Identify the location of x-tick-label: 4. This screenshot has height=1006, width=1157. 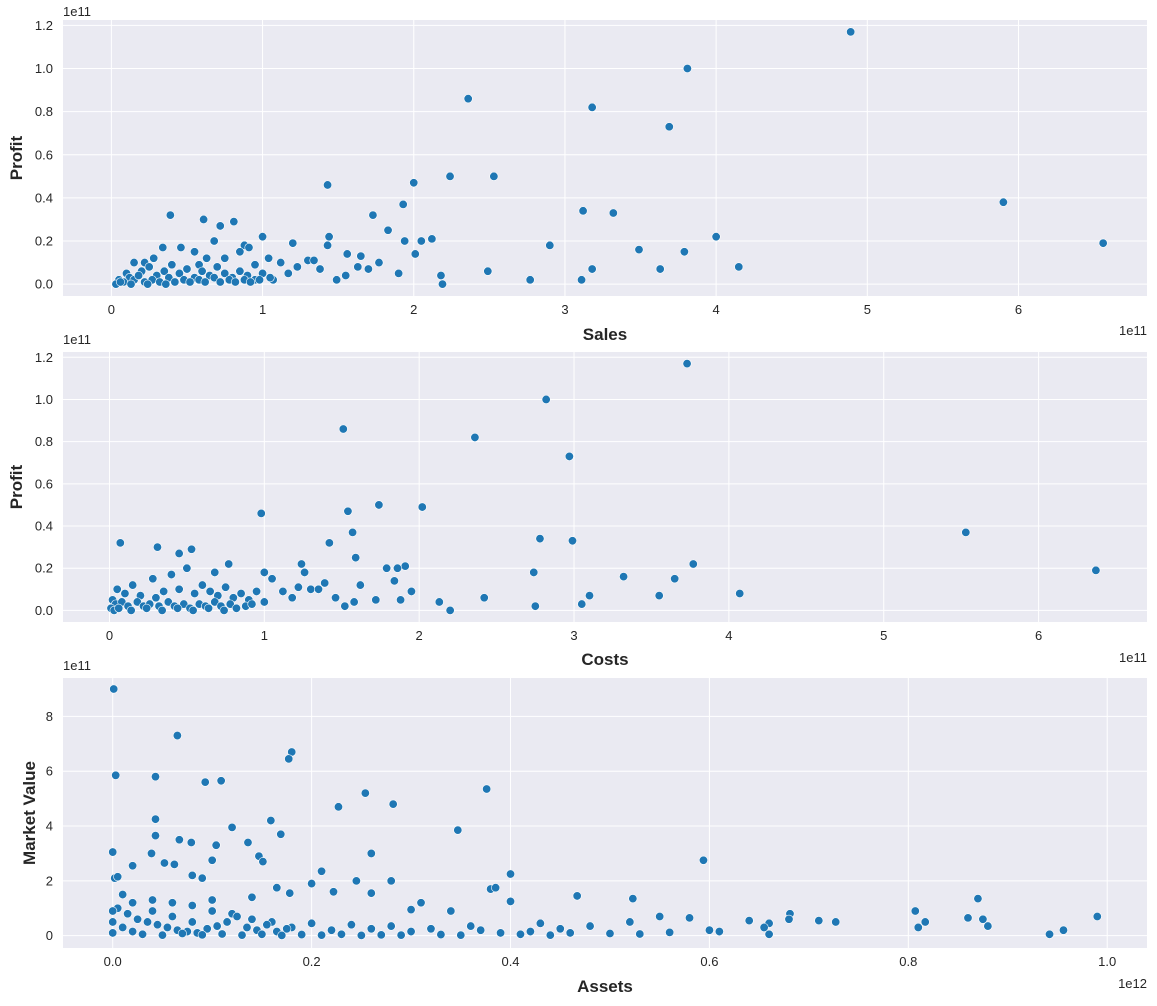
(716, 309).